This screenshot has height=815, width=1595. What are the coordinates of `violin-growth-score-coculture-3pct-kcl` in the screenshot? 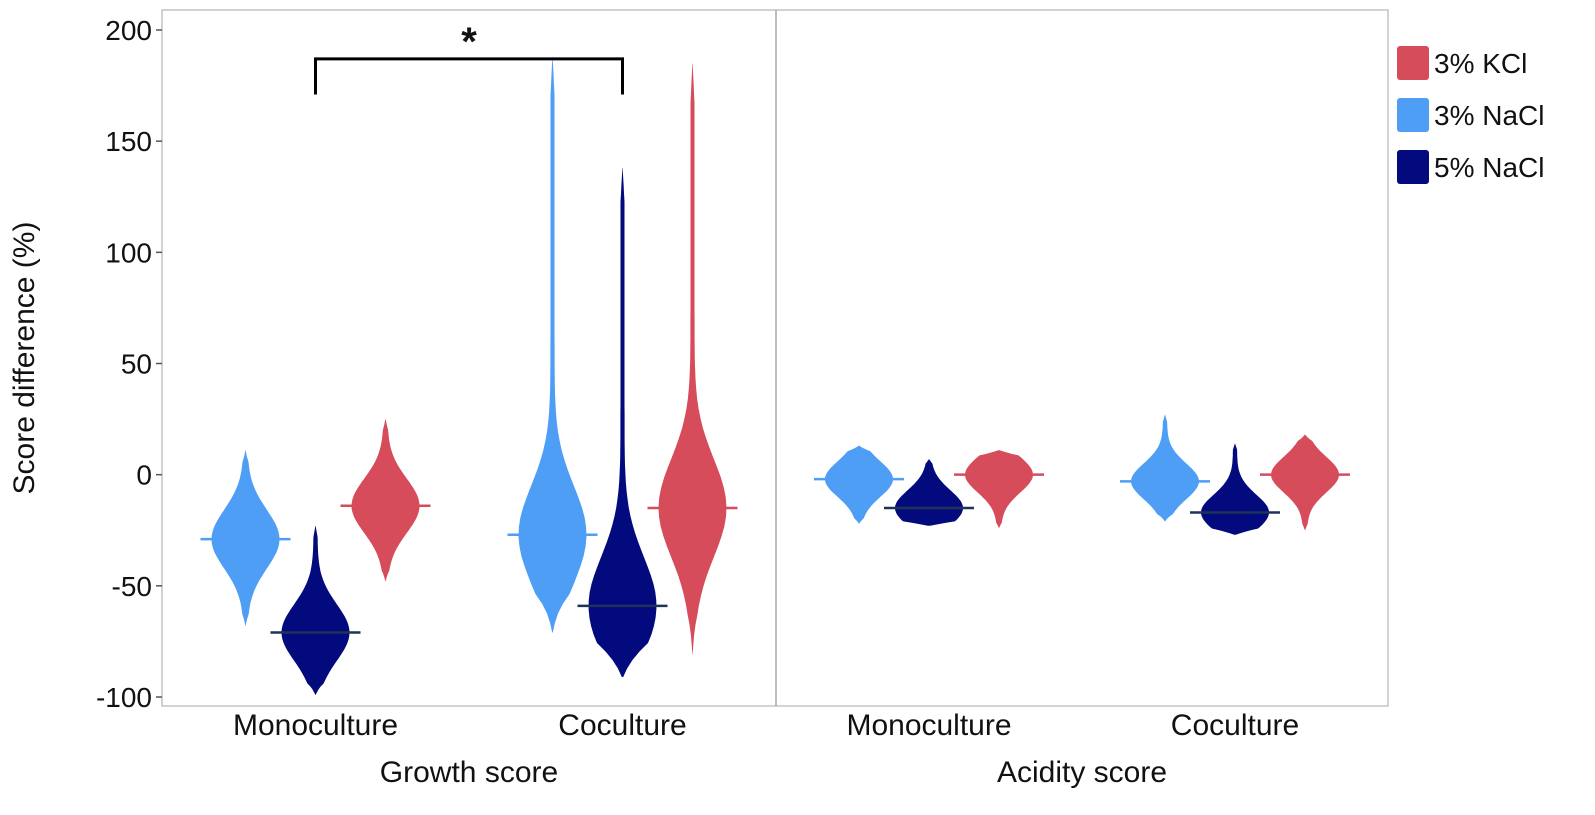 It's located at (692, 359).